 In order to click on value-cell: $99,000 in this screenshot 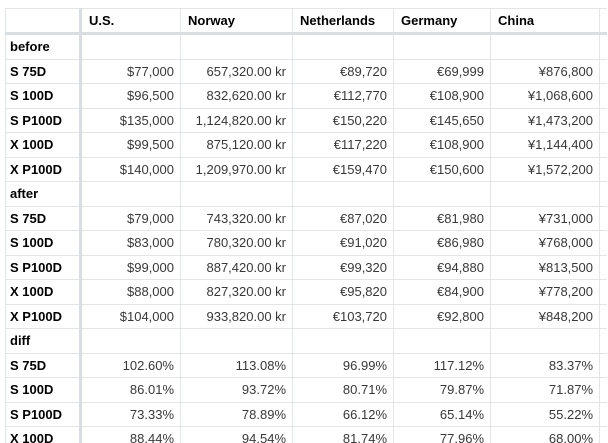, I will do `click(130, 267)`.